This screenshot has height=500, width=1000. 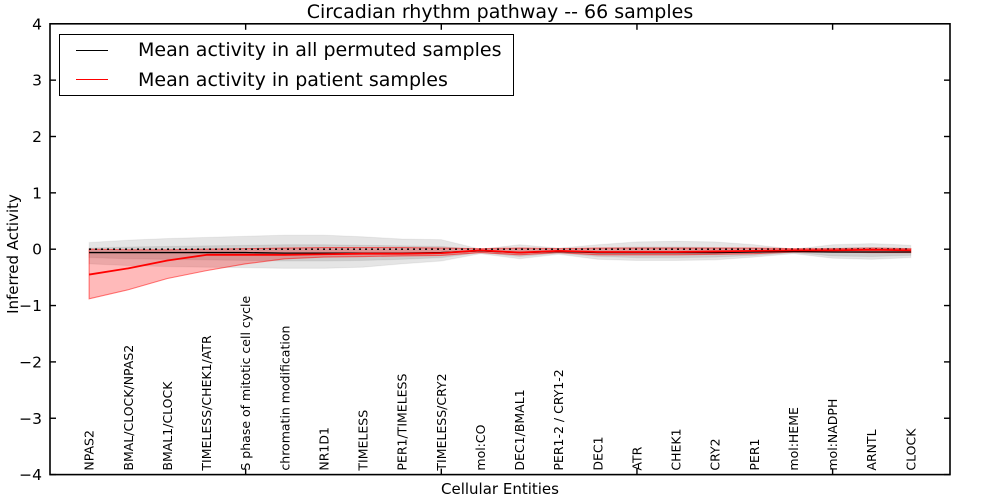 What do you see at coordinates (293, 79) in the screenshot?
I see `legend-item-label: Mean activity in patient samples` at bounding box center [293, 79].